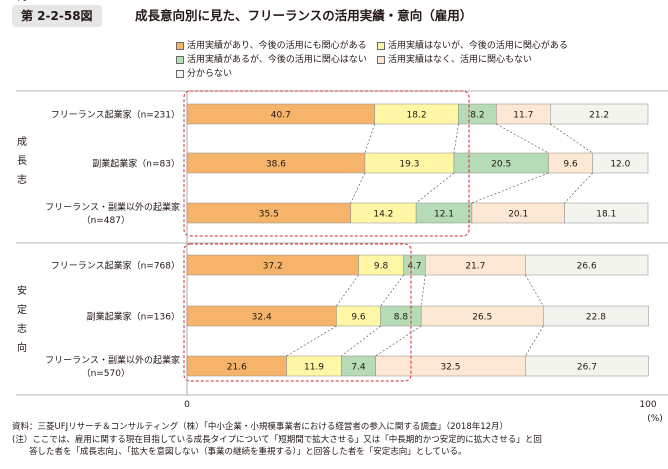 This screenshot has height=469, width=668. What do you see at coordinates (477, 116) in the screenshot?
I see `data-label: 8.2` at bounding box center [477, 116].